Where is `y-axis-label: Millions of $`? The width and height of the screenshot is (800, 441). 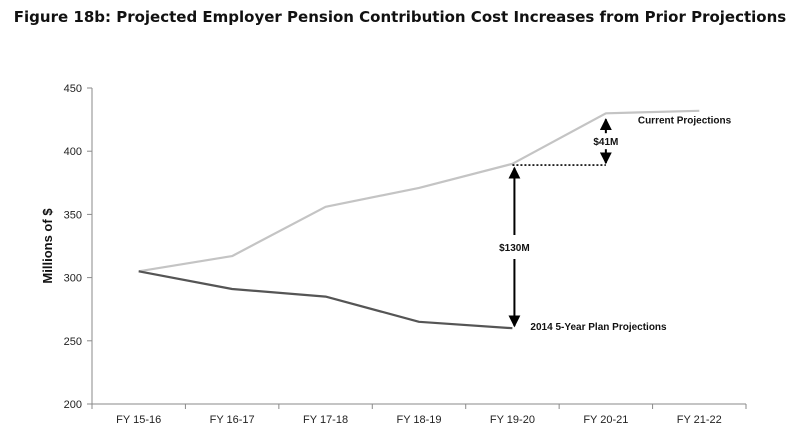 y-axis-label: Millions of $ is located at coordinates (47, 246).